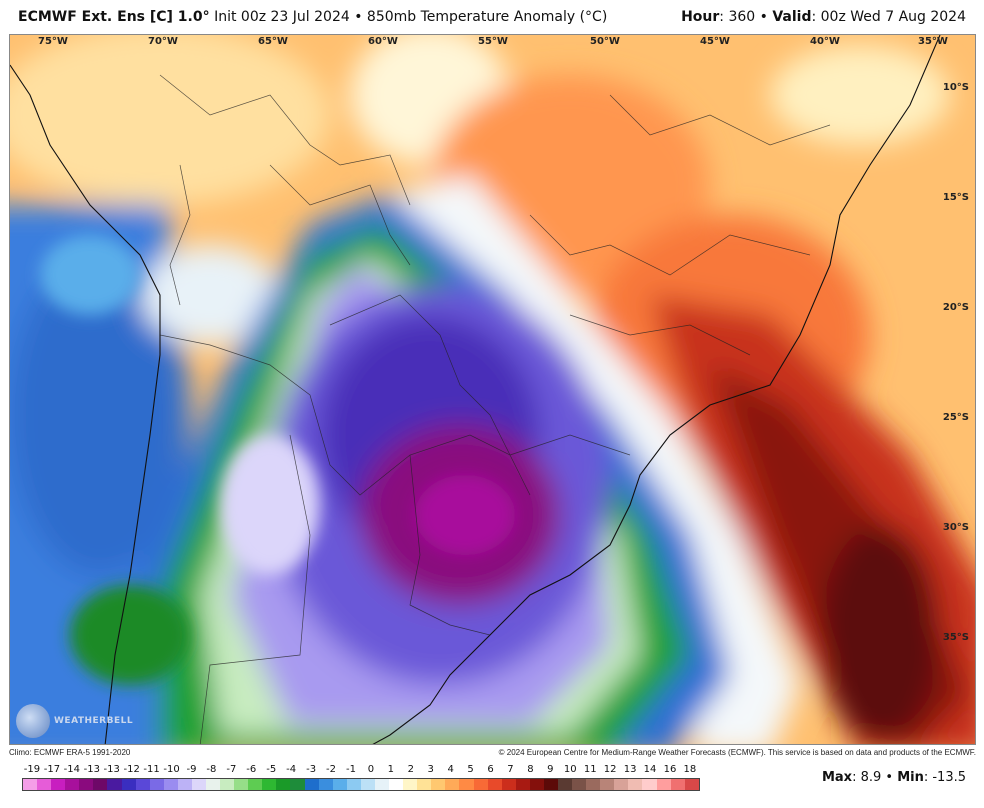 The height and width of the screenshot is (808, 984). I want to click on colorbar-tick-label: -12, so click(131, 769).